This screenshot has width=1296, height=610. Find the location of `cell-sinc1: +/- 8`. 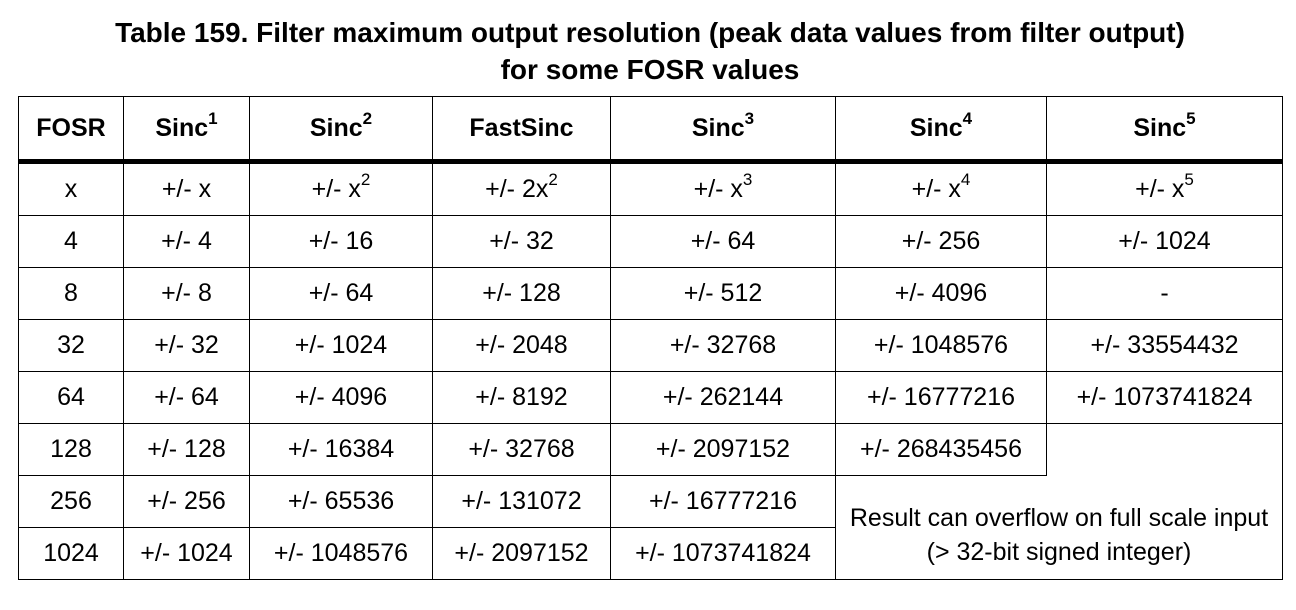

cell-sinc1: +/- 8 is located at coordinates (186, 293).